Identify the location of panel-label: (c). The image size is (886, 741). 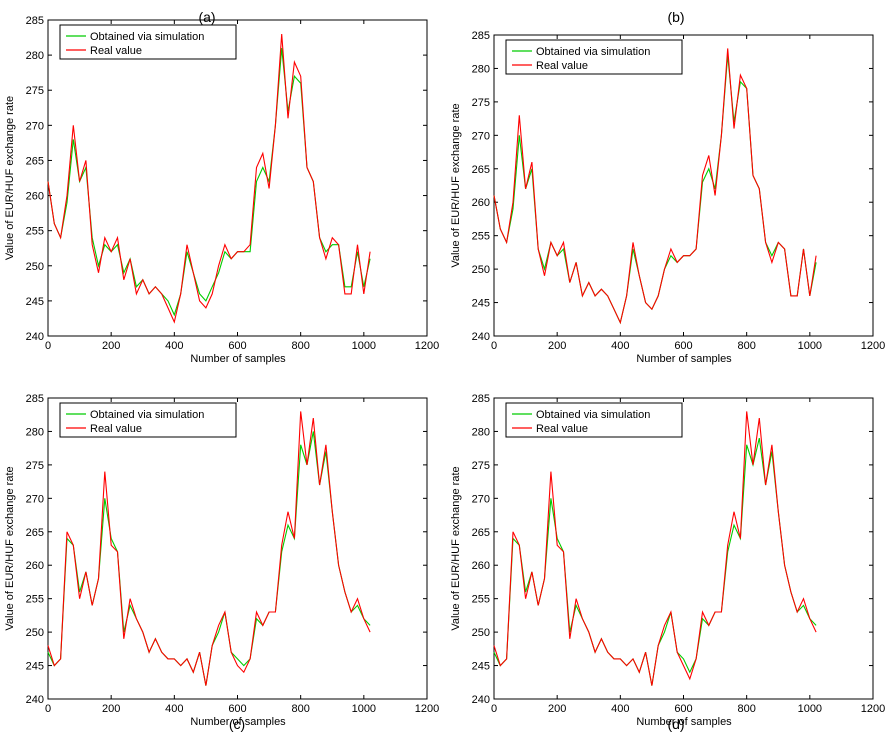
(237, 724).